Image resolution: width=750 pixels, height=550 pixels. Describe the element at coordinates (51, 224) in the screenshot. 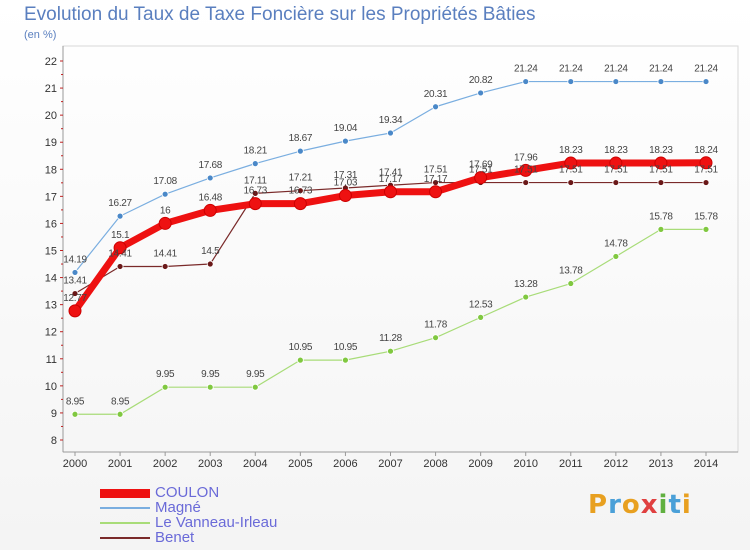

I see `y-tick-label: 16` at that location.